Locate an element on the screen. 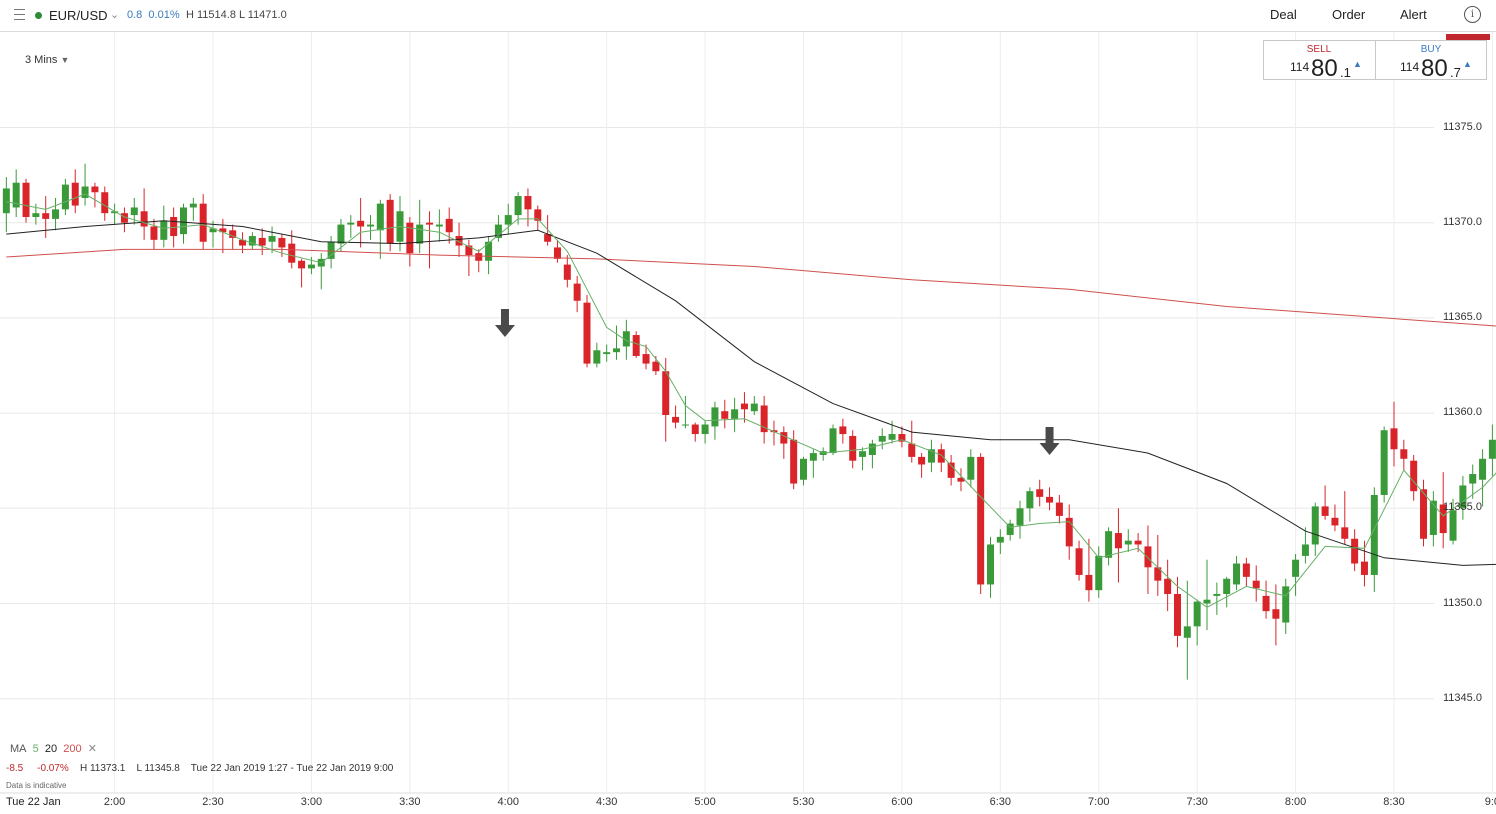 The image size is (1496, 814). y-tick-label: 11350.0 is located at coordinates (1462, 602).